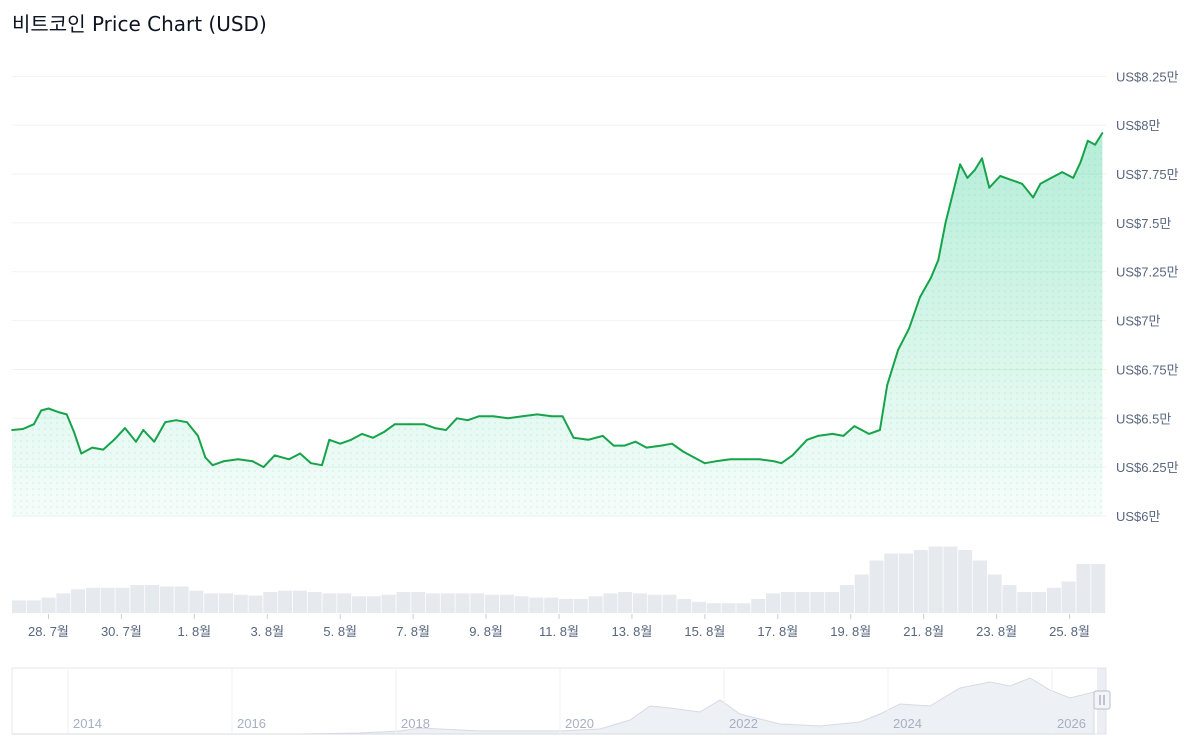 Image resolution: width=1199 pixels, height=751 pixels. I want to click on y-tick-label: US$8만, so click(1138, 125).